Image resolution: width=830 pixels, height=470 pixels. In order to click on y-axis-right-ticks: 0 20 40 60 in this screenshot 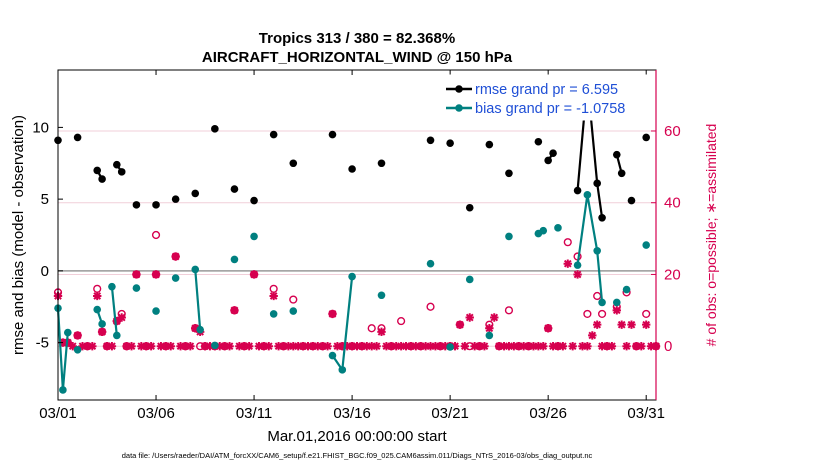, I will do `click(666, 239)`.